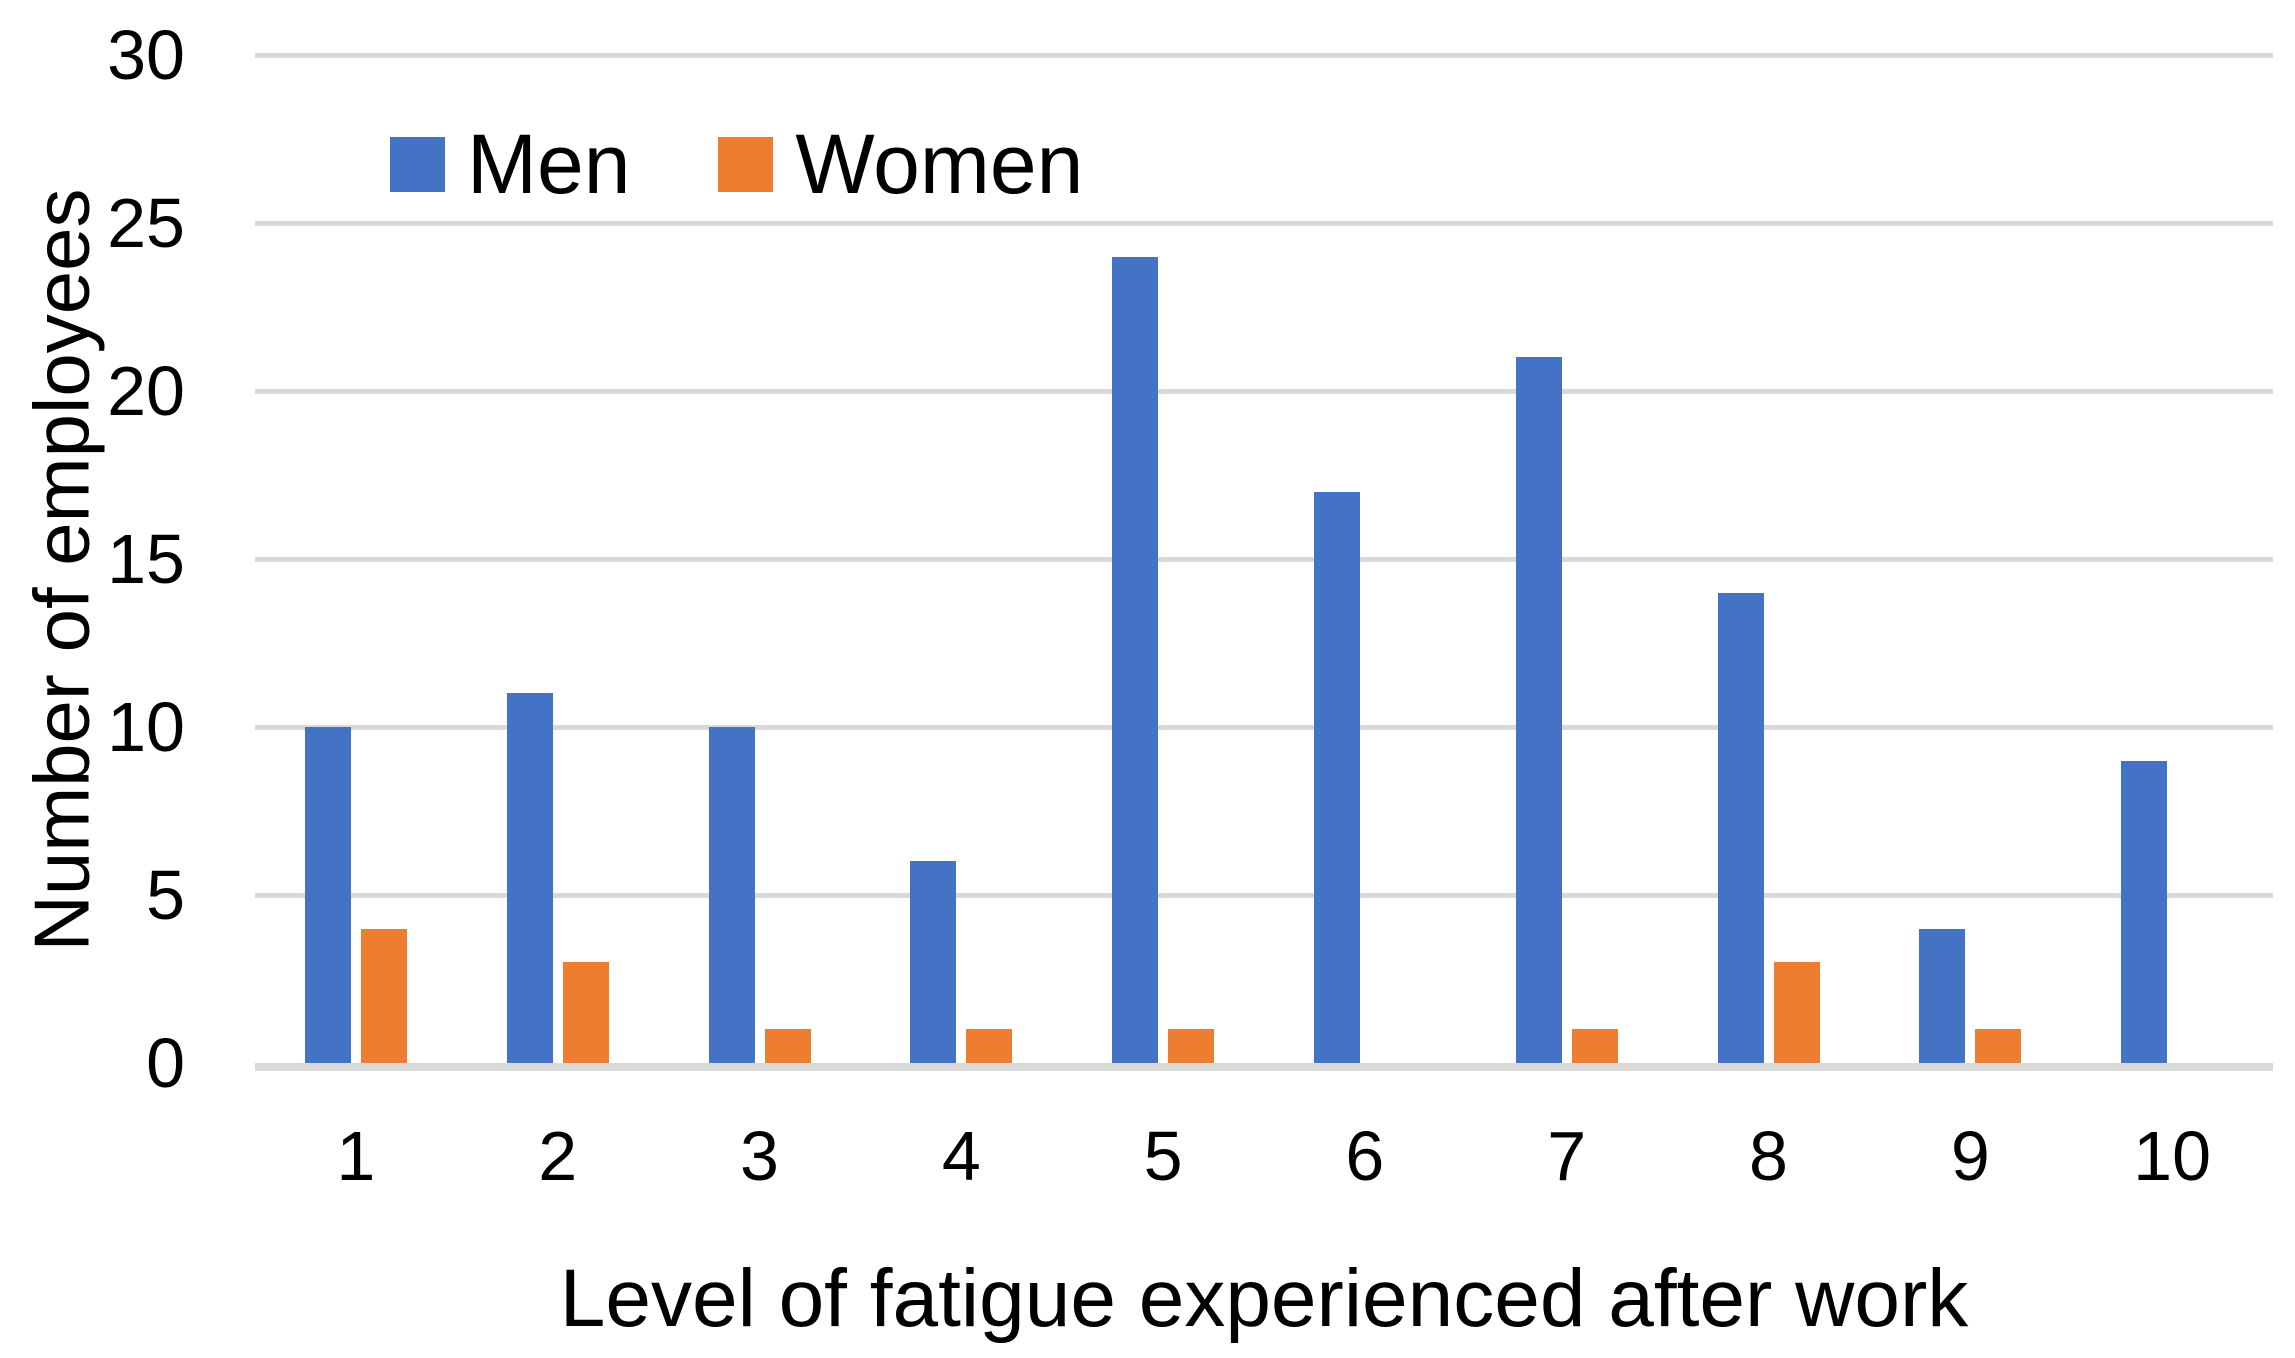  Describe the element at coordinates (165, 895) in the screenshot. I see `y-tick-label-5: 5` at that location.